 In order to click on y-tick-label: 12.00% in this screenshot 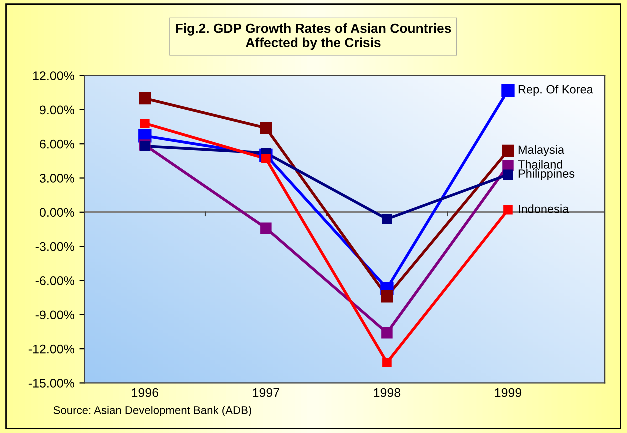, I will do `click(53, 76)`.